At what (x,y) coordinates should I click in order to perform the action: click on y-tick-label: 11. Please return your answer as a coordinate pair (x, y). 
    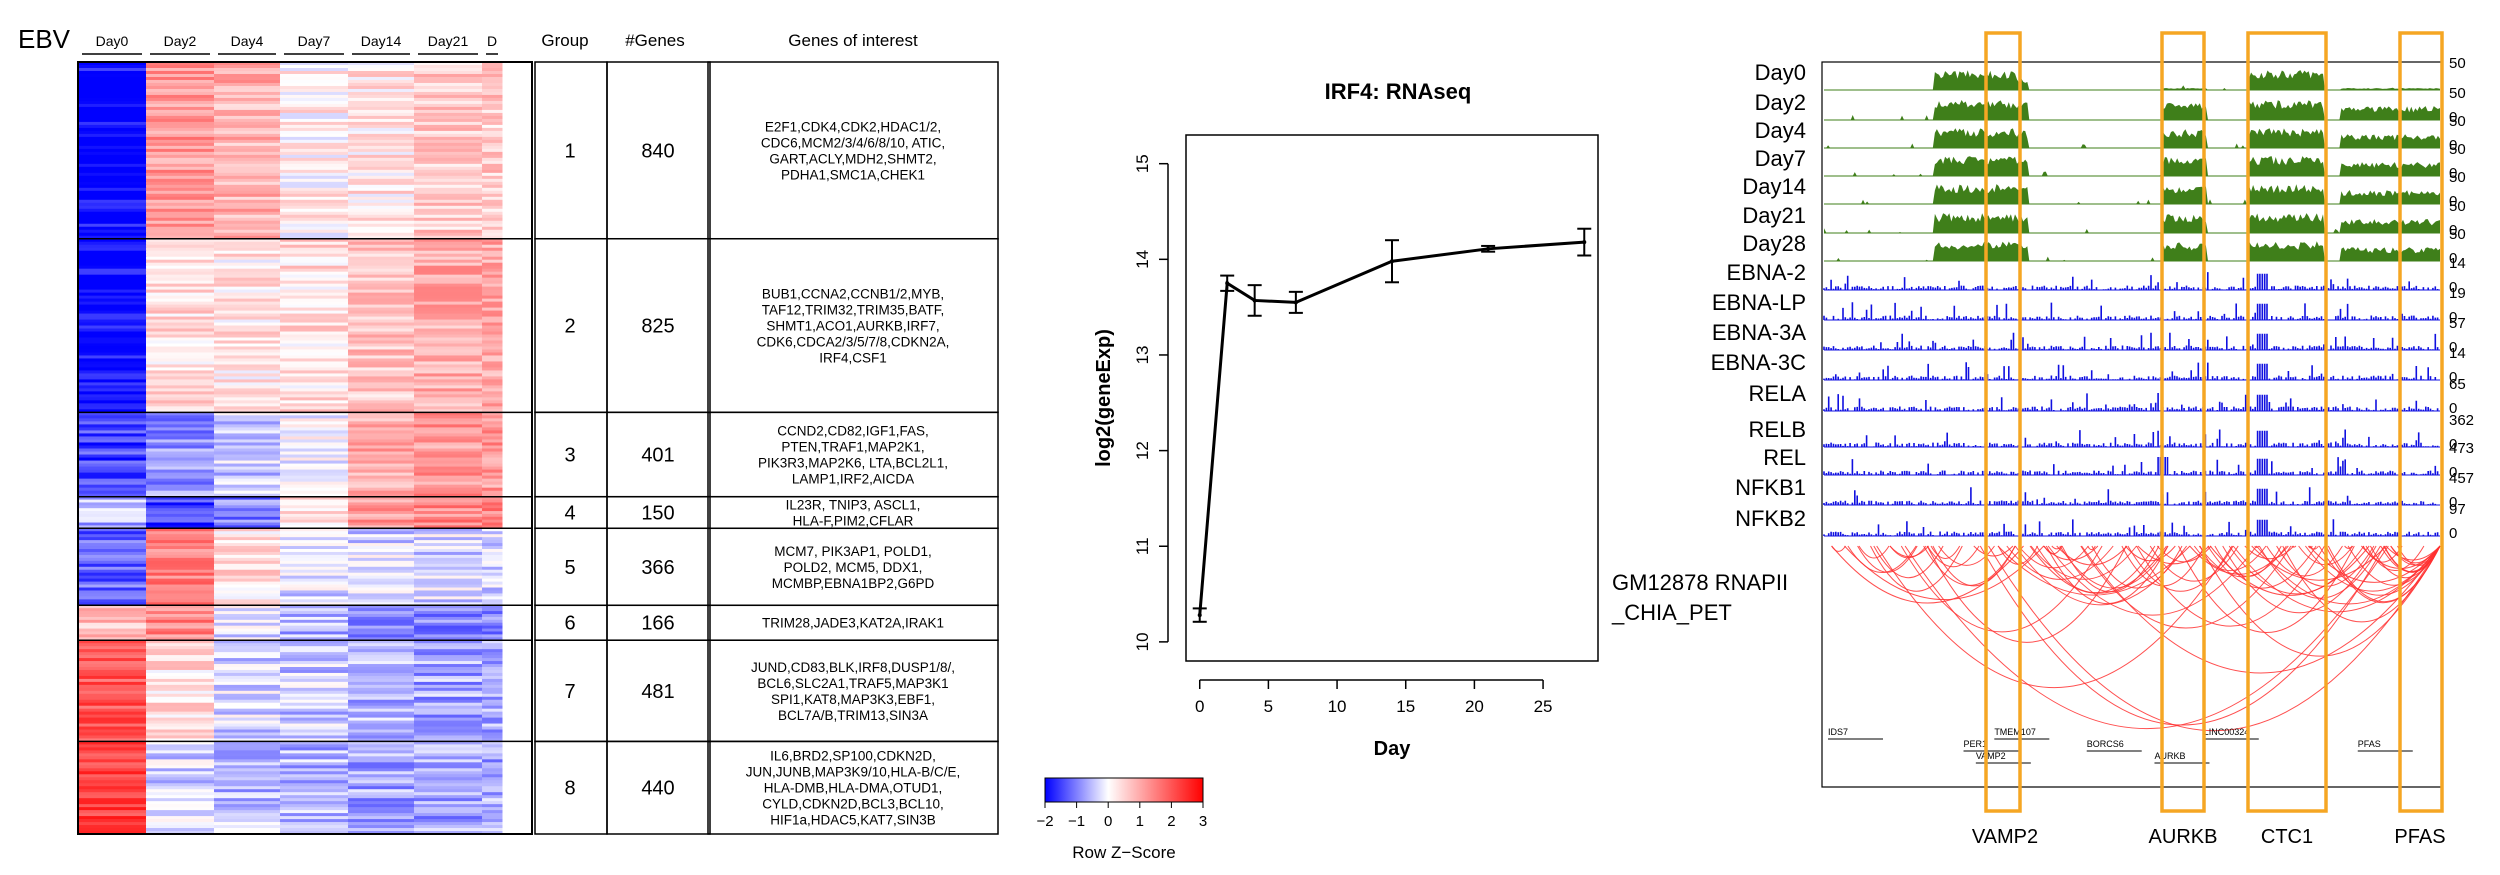
    Looking at the image, I should click on (1142, 546).